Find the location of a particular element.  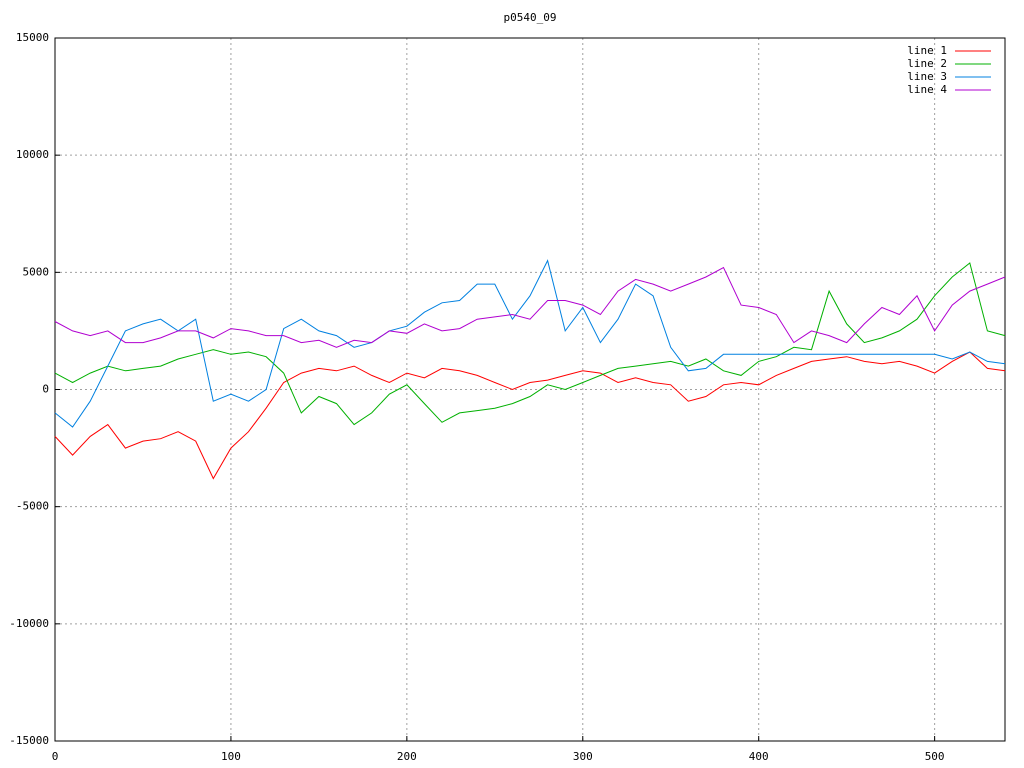

legend-label: line 2 is located at coordinates (927, 63).